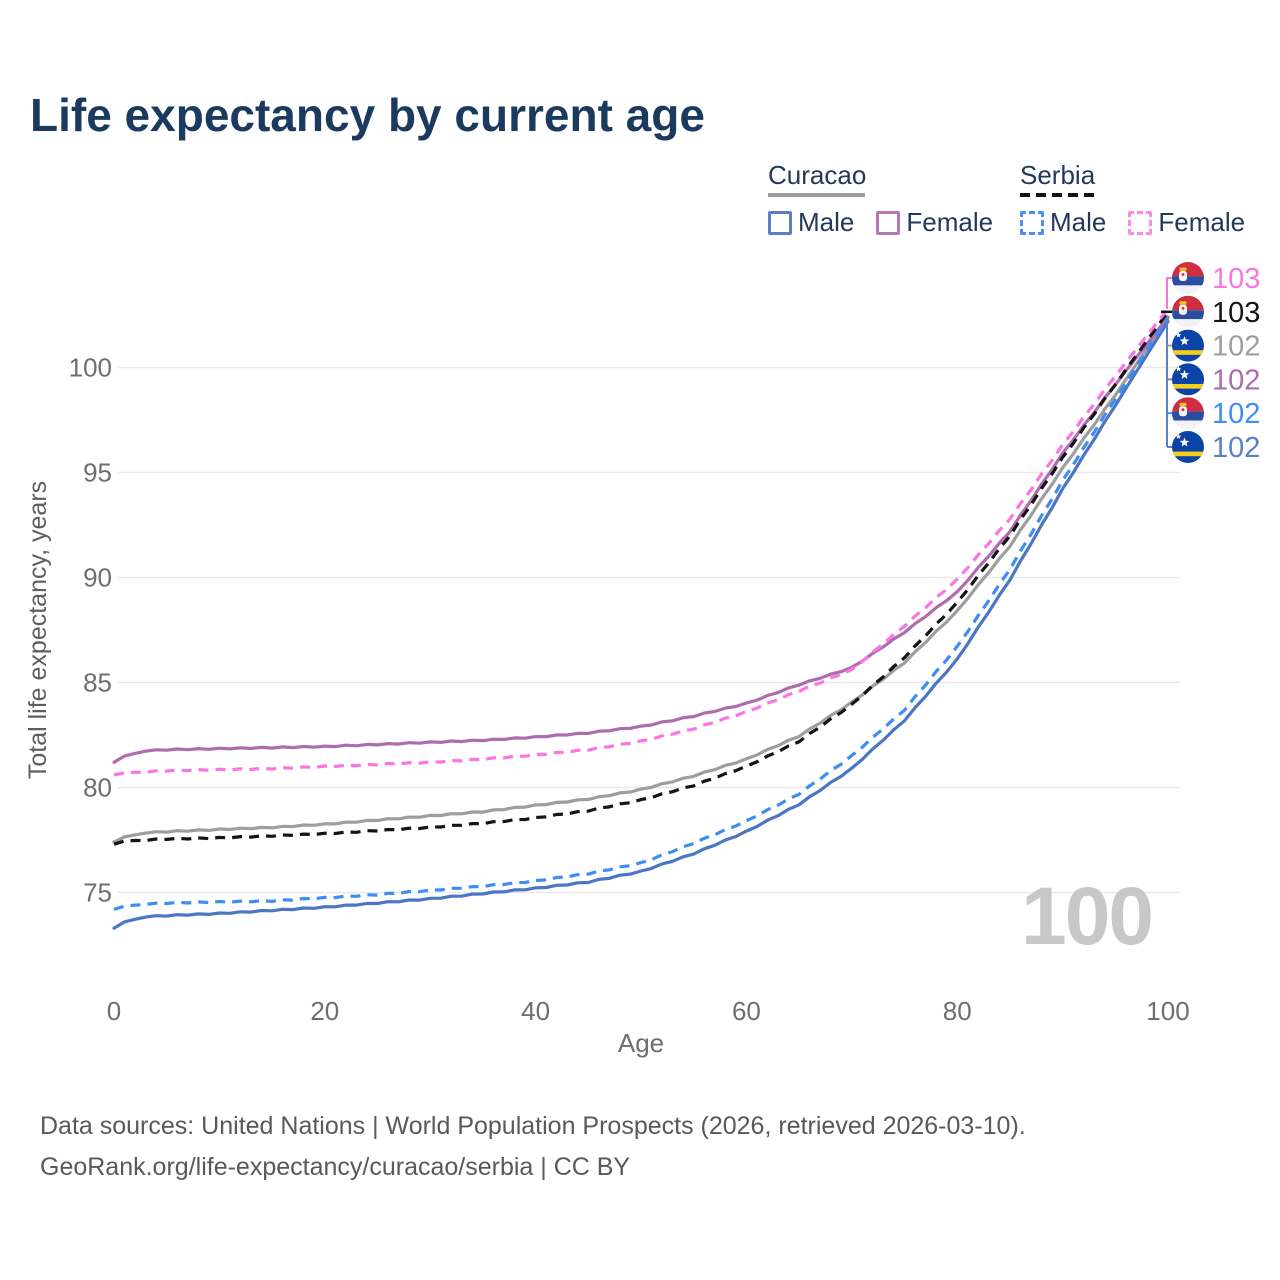  Describe the element at coordinates (888, 222) in the screenshot. I see `curacao-female-swatch` at that location.